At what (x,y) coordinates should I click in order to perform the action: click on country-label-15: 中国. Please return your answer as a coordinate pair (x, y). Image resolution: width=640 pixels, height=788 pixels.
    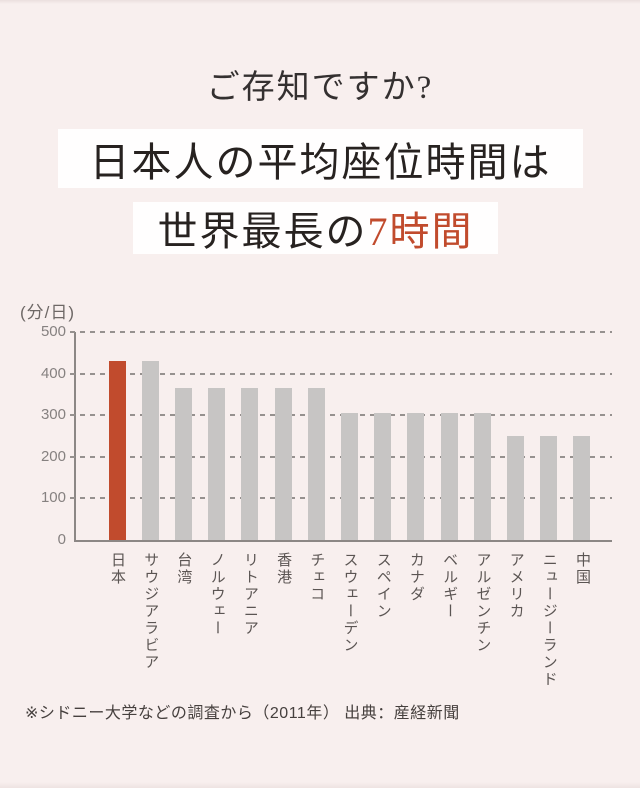
    Looking at the image, I should click on (582, 569).